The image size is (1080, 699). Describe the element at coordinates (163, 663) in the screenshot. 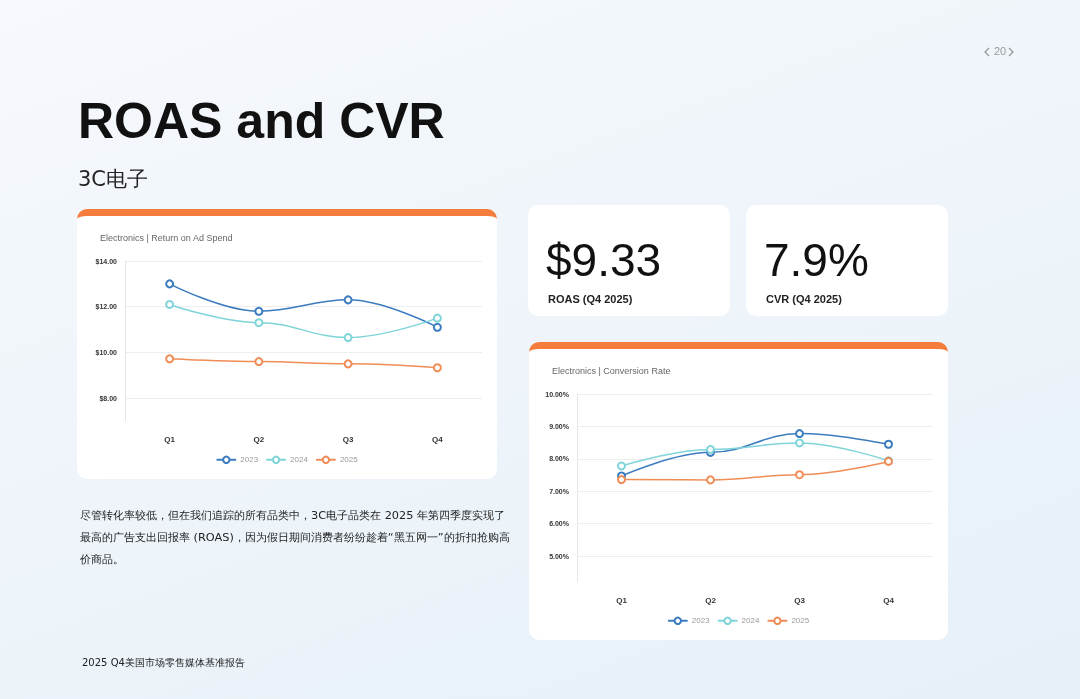

I see `text: 2025 Q4美国市场零售媒体基准报告` at that location.